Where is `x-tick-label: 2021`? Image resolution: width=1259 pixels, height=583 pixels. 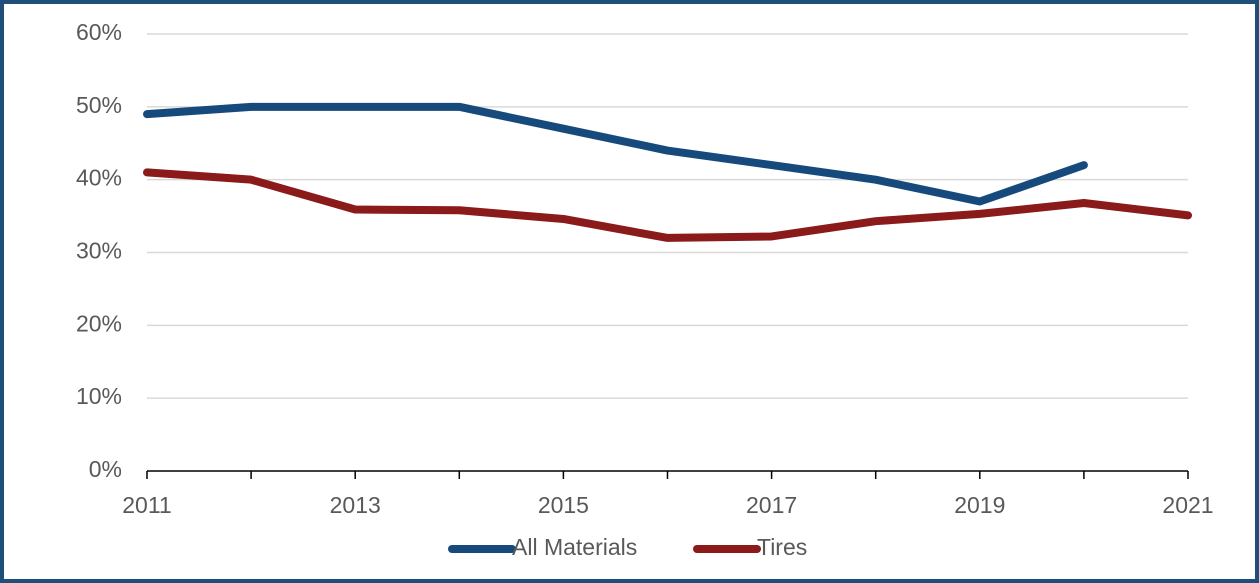
x-tick-label: 2021 is located at coordinates (1187, 505).